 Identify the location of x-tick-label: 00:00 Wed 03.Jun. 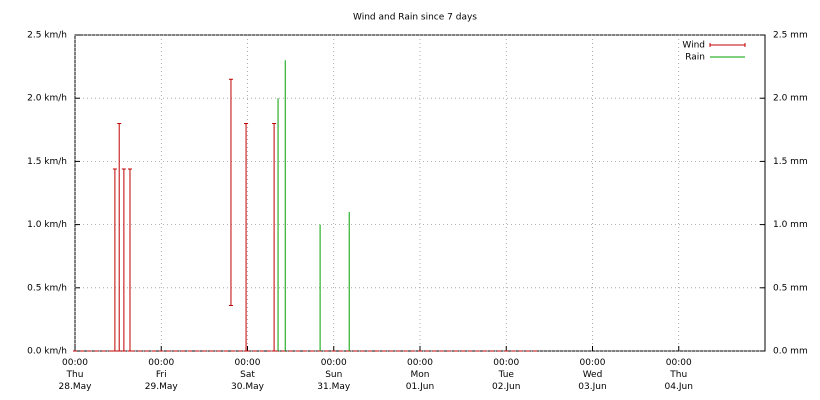
(592, 375).